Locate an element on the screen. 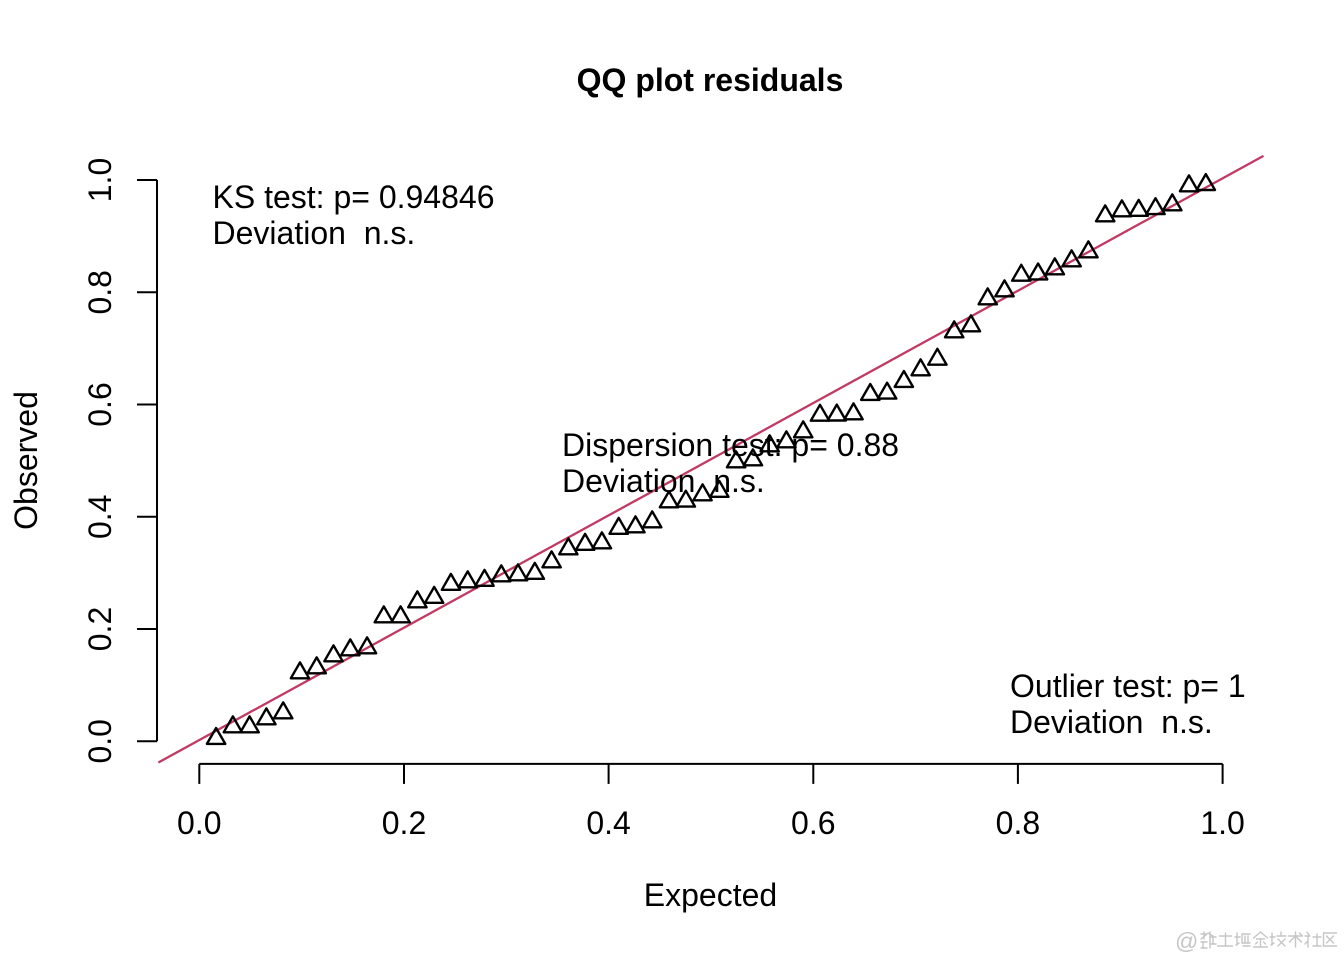 The height and width of the screenshot is (960, 1344). svg-text: QQ plot residuals is located at coordinates (710, 80).